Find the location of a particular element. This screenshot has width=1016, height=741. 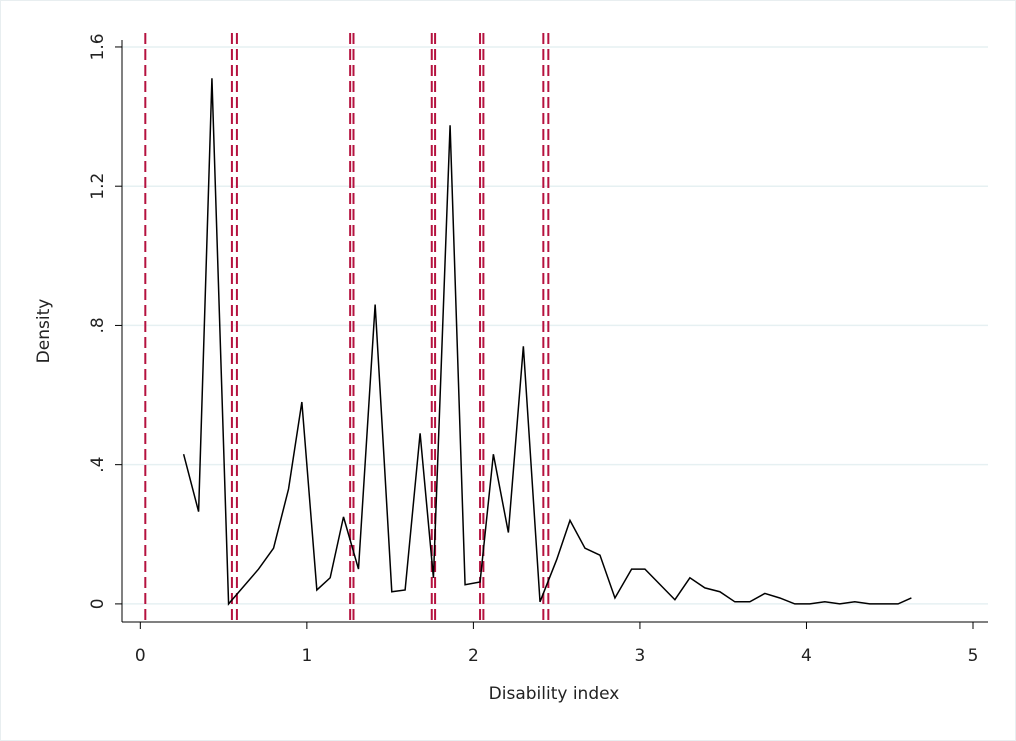

y-tick-label: .8 is located at coordinates (98, 325).